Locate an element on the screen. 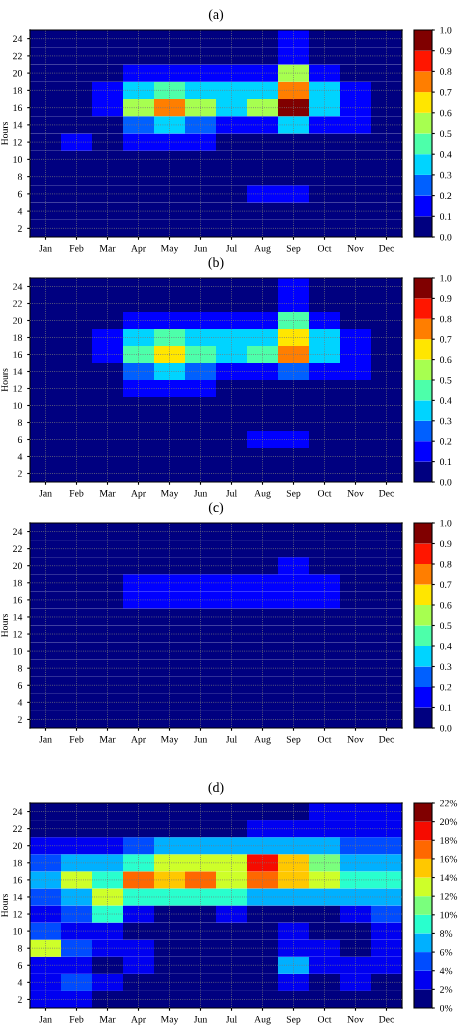  color-bar-label: 22% is located at coordinates (449, 803).